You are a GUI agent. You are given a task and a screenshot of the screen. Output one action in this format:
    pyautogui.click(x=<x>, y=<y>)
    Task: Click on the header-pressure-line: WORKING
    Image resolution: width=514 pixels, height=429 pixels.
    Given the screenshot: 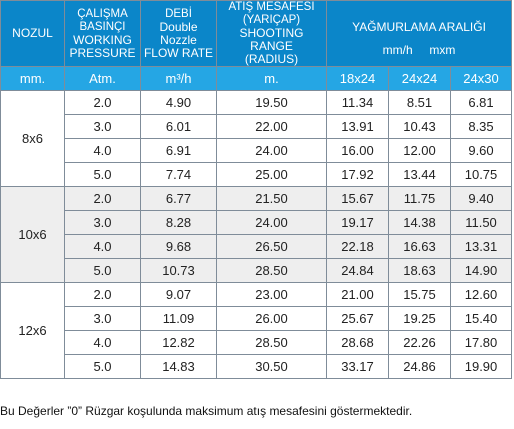 What is the action you would take?
    pyautogui.click(x=102, y=39)
    